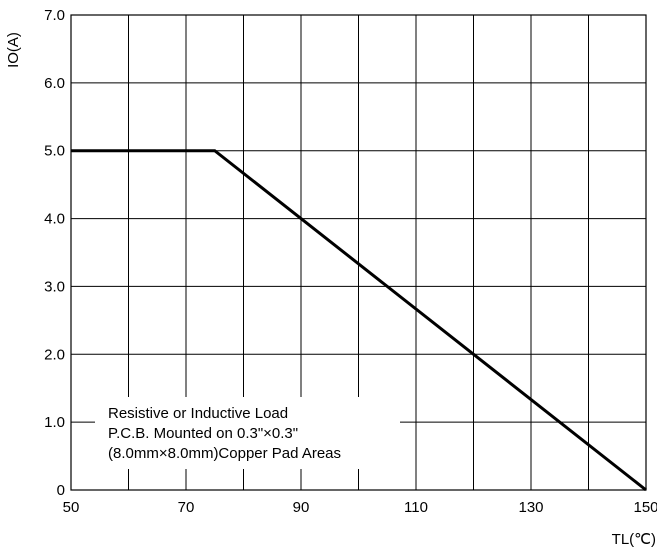 Image resolution: width=657 pixels, height=549 pixels. I want to click on y-tick-label-7: 7.0, so click(54, 15).